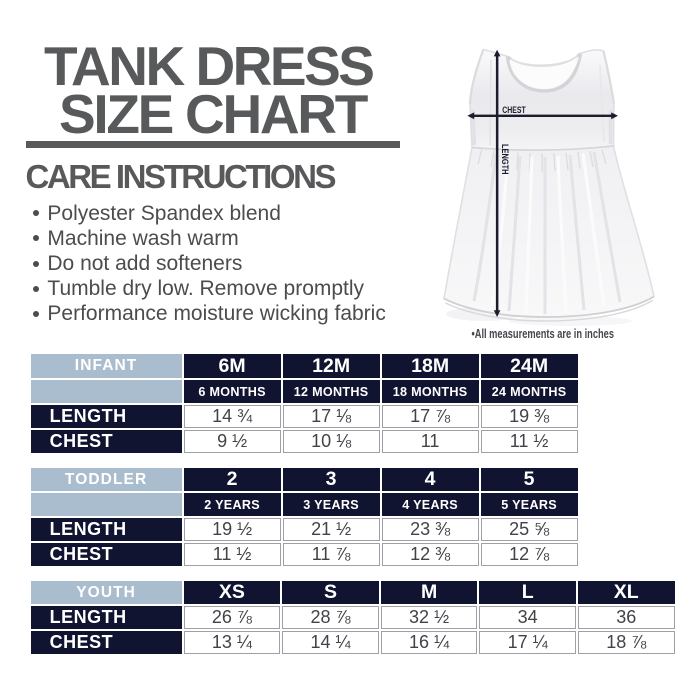  I want to click on svg-text: CHEST, so click(514, 110).